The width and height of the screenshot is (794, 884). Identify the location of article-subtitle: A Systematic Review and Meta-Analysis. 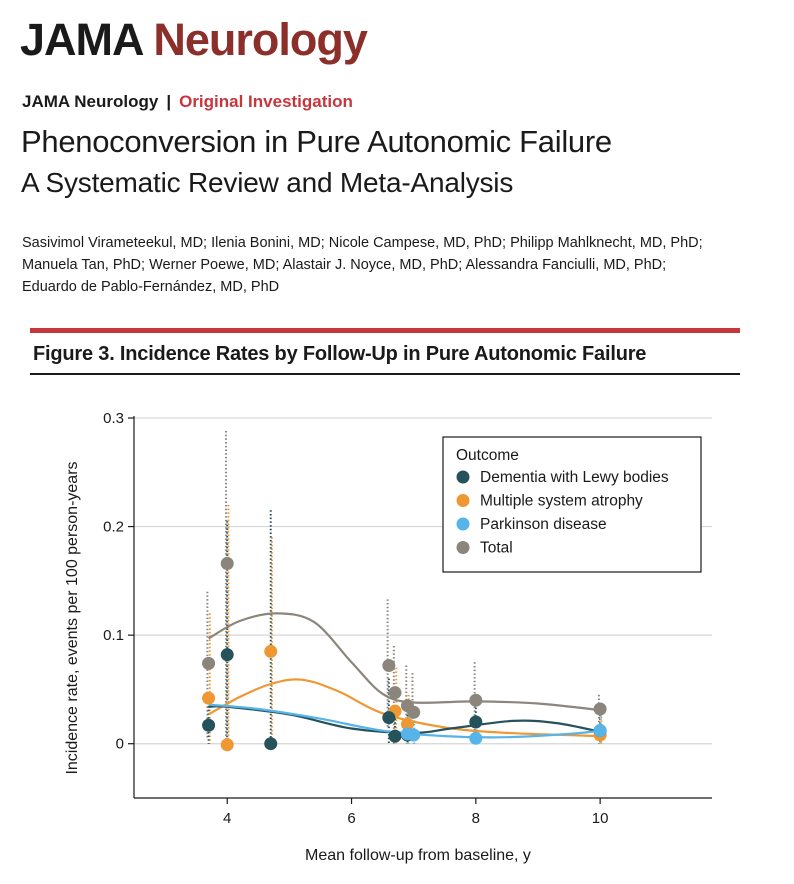
(267, 182).